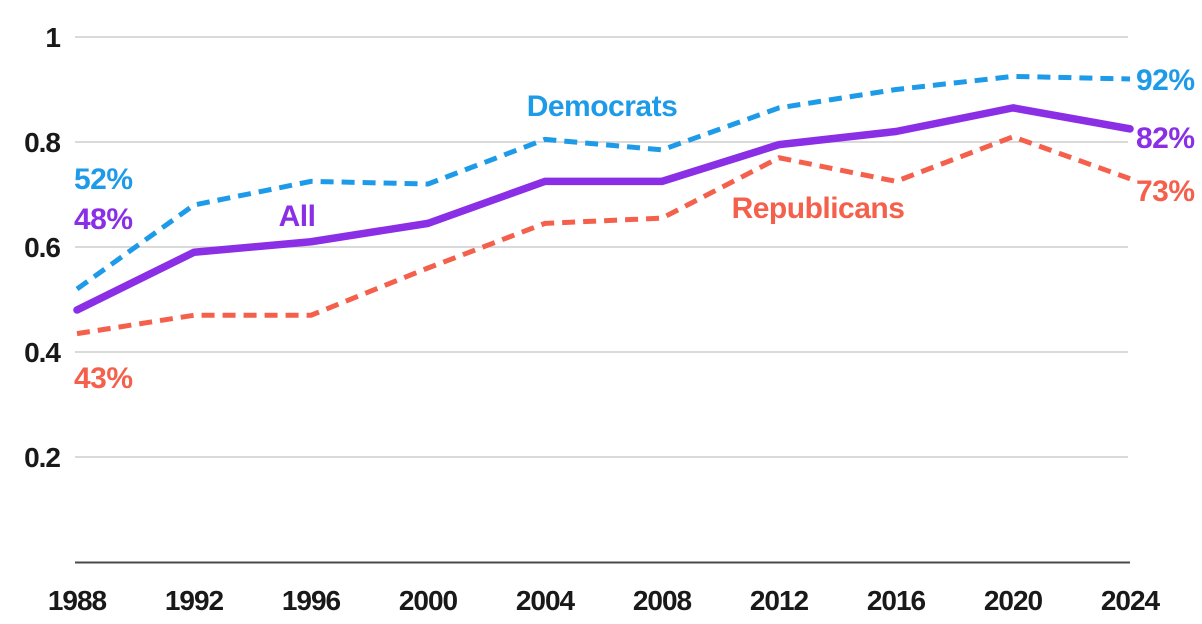  Describe the element at coordinates (77, 600) in the screenshot. I see `x-tick-label: 1988` at that location.